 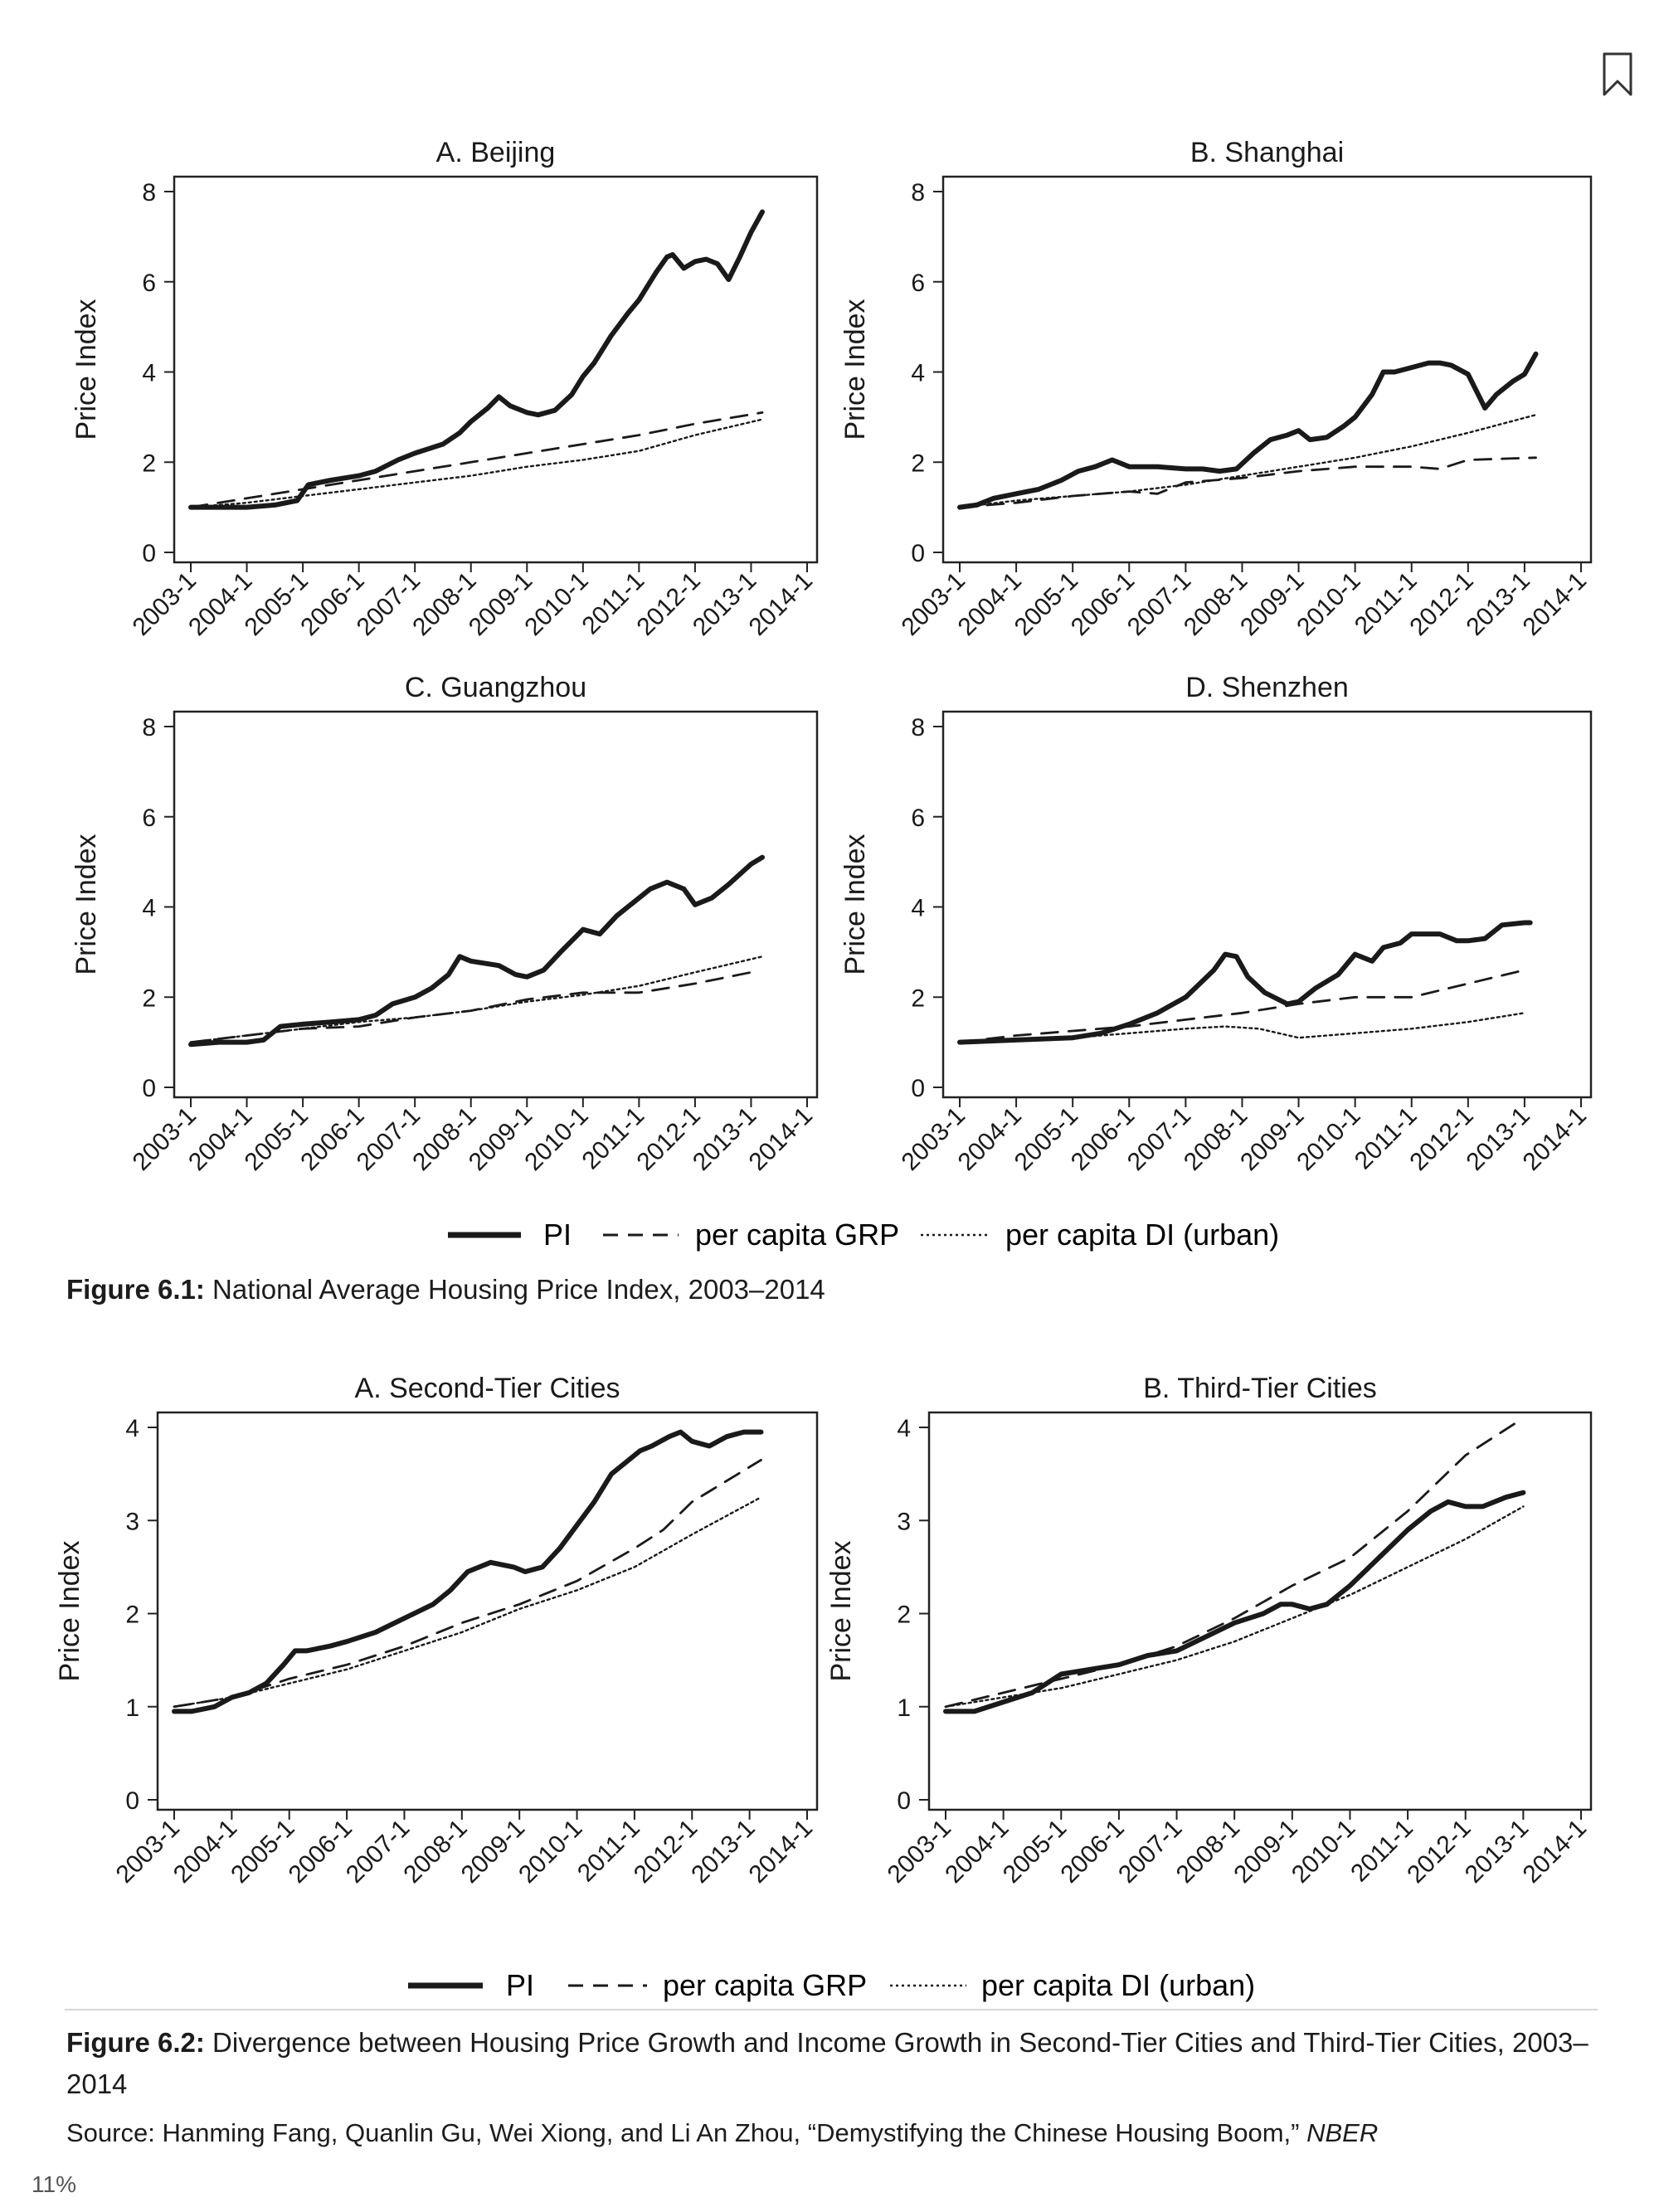 I want to click on figure2-legend: PI per capita GRP per capita DI (urban), so click(x=831, y=1985).